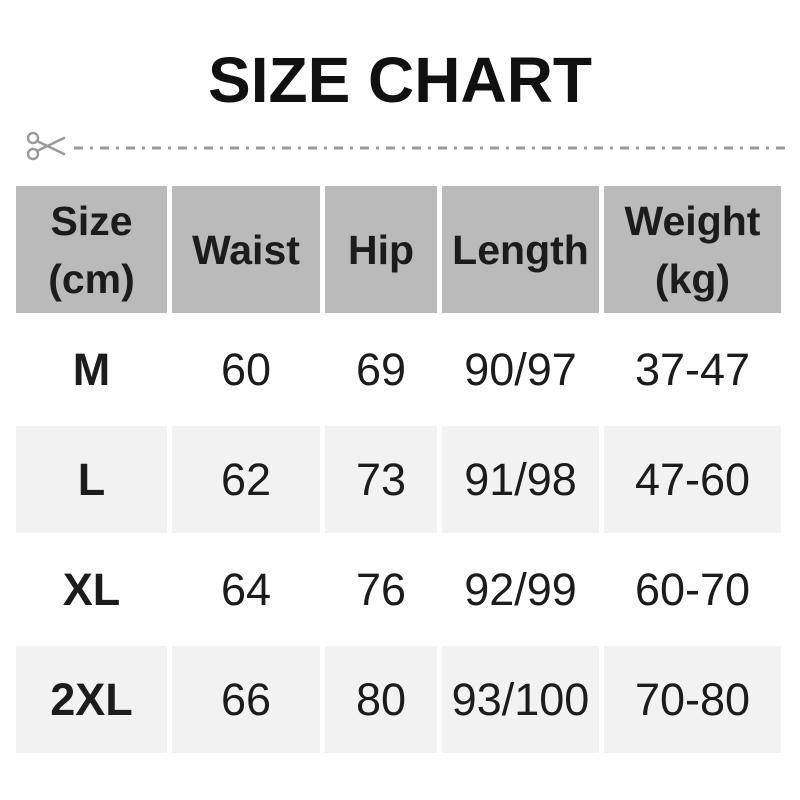 This screenshot has width=800, height=800. I want to click on header-weight-line1: Weight, so click(692, 220).